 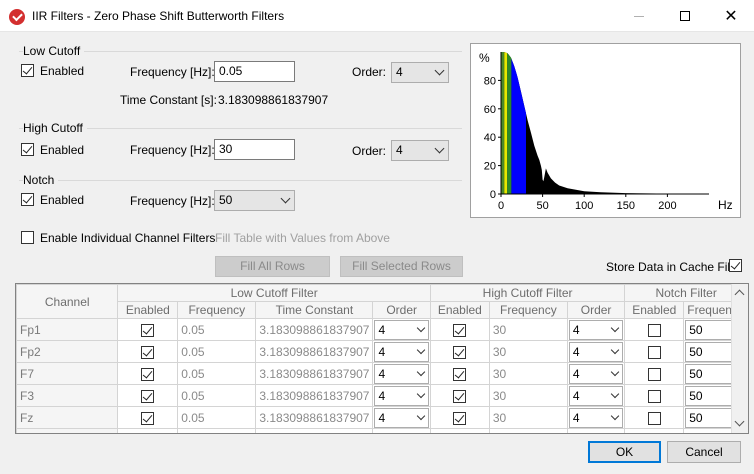 I want to click on cache-label: Store Data in Cache File, so click(x=671, y=267).